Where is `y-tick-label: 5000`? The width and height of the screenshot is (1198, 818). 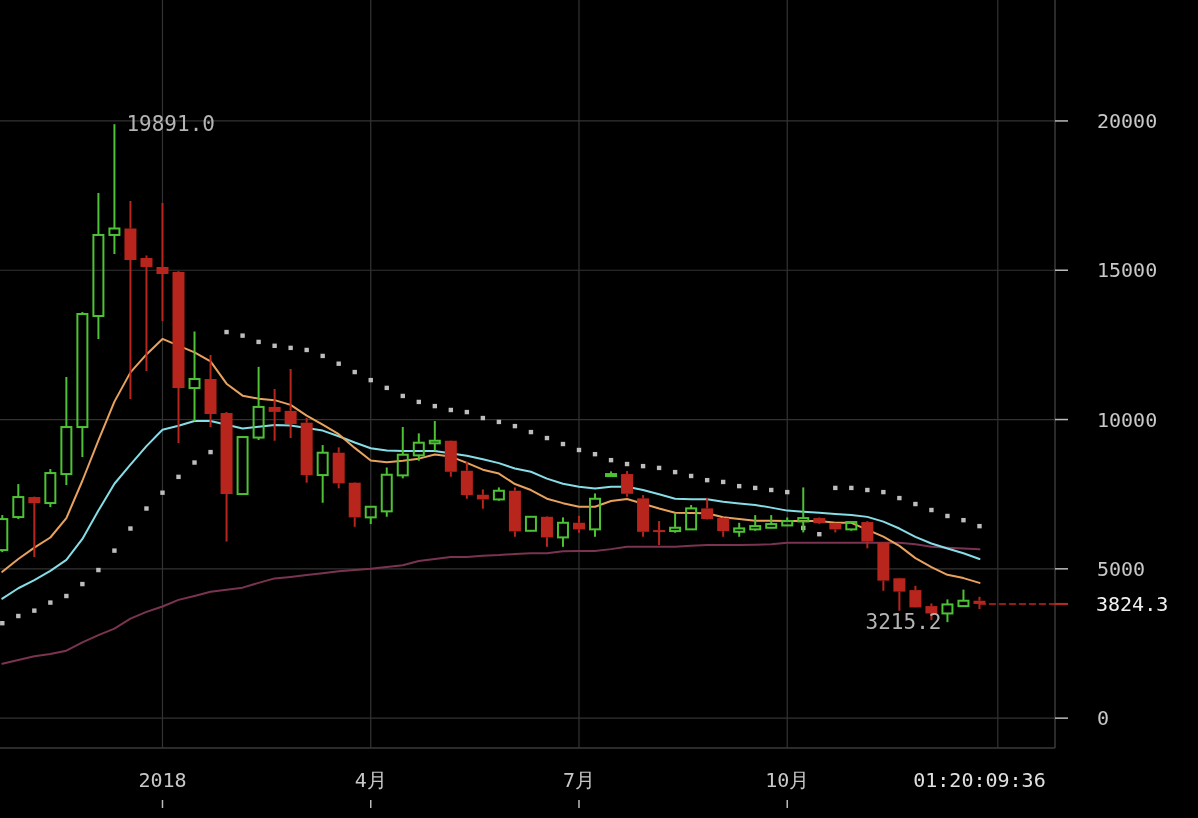
y-tick-label: 5000 is located at coordinates (1121, 568).